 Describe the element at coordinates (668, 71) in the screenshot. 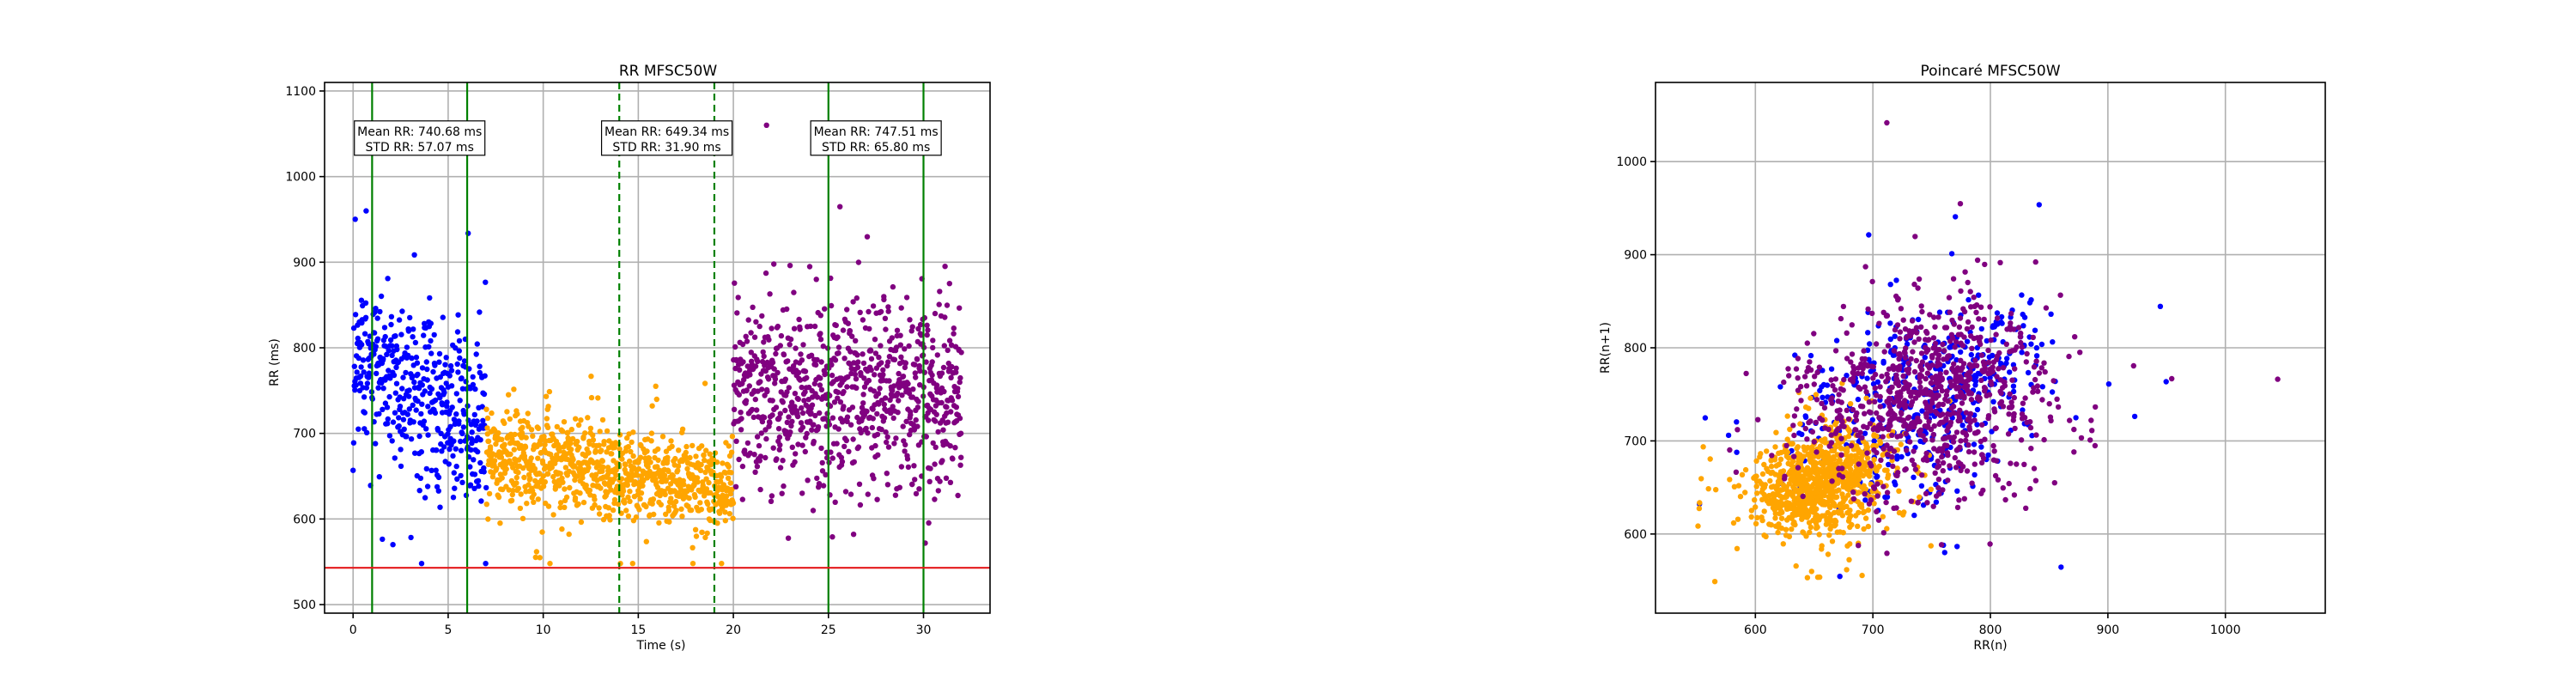

I see `rr-plot-title: RR MFSC50W` at that location.